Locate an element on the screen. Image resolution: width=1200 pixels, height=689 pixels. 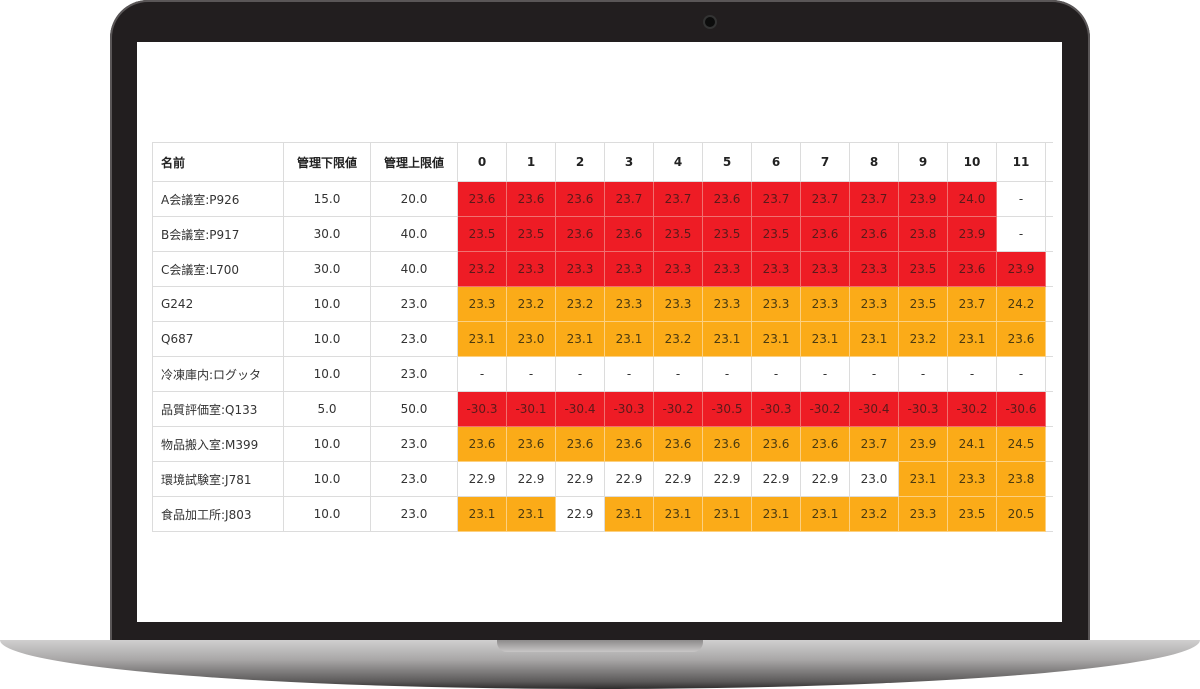
camera-icon is located at coordinates (710, 22).